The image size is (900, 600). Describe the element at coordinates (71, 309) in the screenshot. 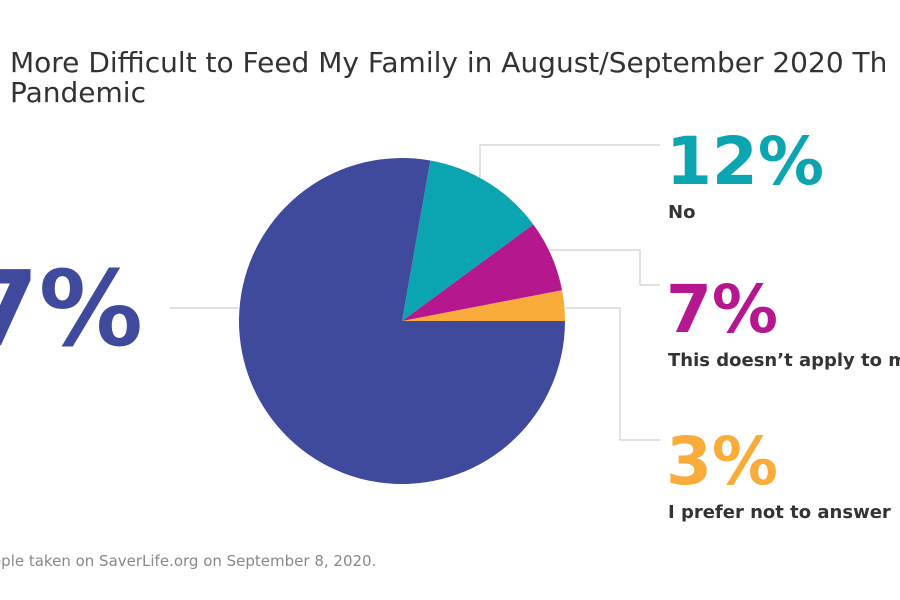

I see `value-label: 77%` at that location.